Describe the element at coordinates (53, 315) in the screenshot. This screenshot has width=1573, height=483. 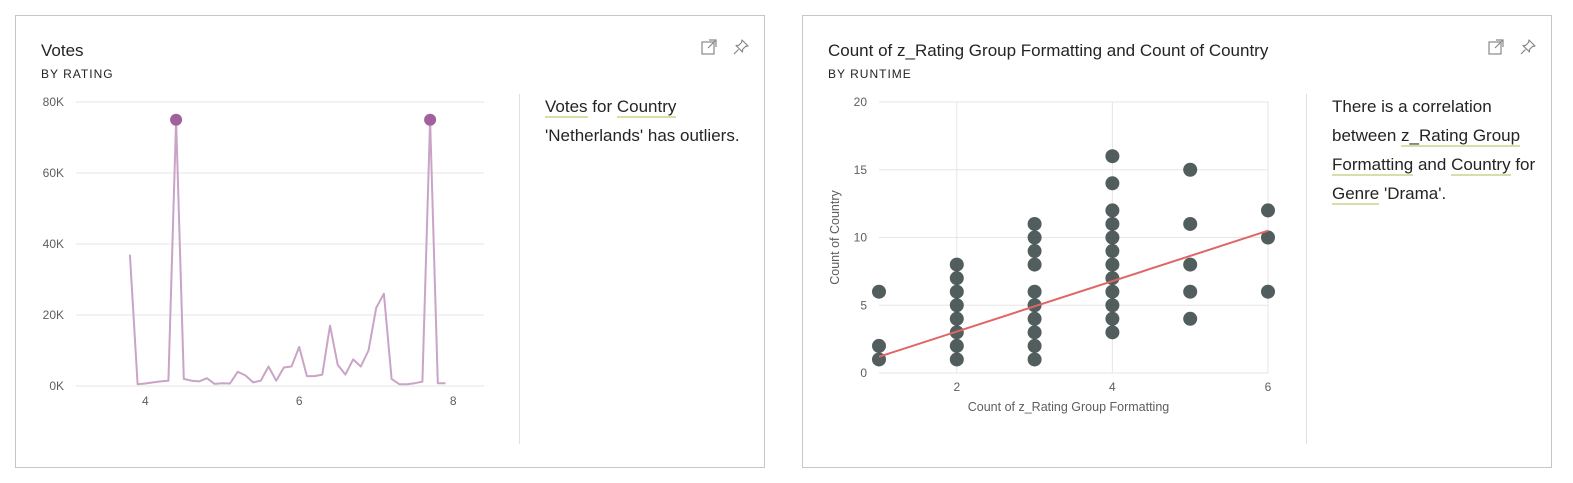
I see `y-tick-label: 20K` at that location.